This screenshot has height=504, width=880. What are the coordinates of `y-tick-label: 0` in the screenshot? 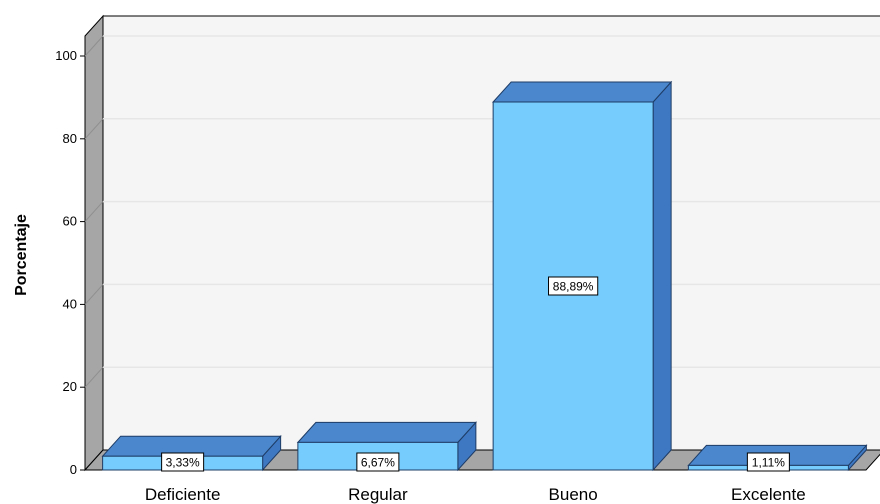 It's located at (73, 469).